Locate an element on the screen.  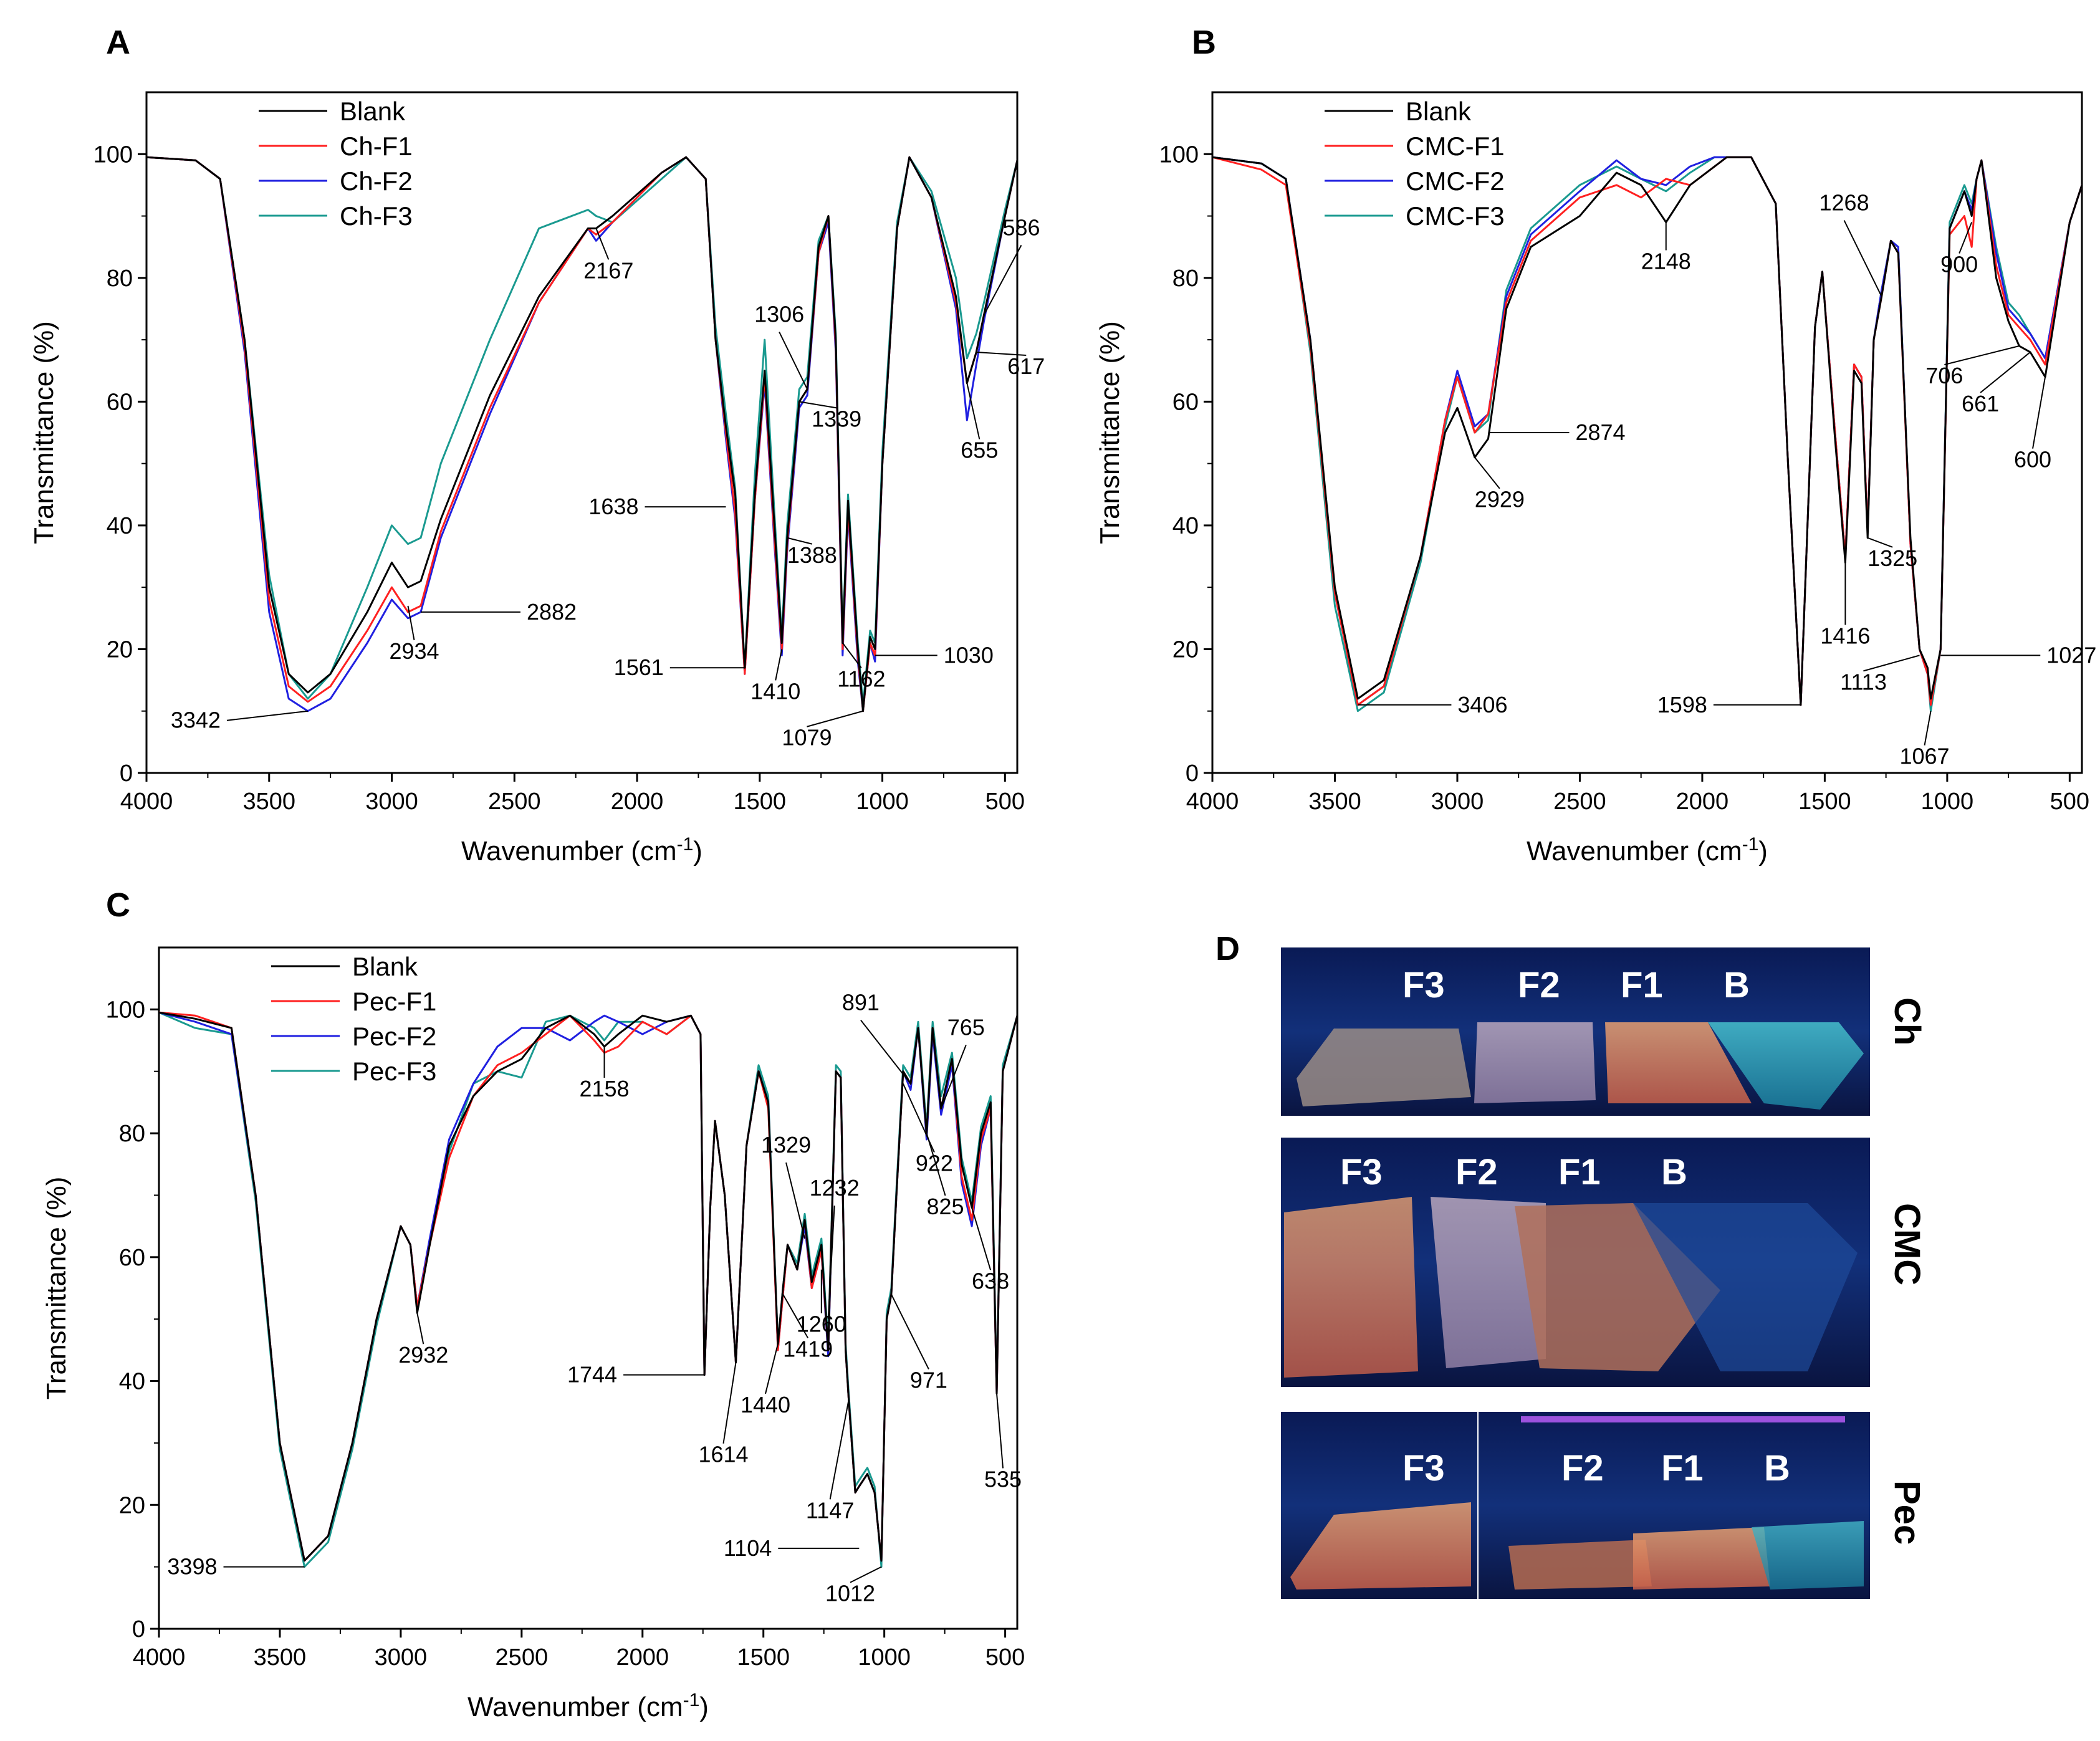
series-line-ch-f1 is located at coordinates (581, 434).